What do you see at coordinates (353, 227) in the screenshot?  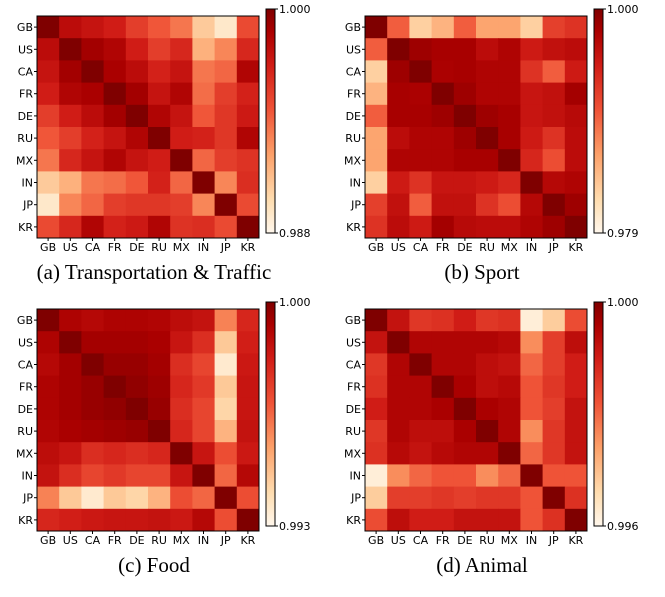 I see `y-tick-label: KR` at bounding box center [353, 227].